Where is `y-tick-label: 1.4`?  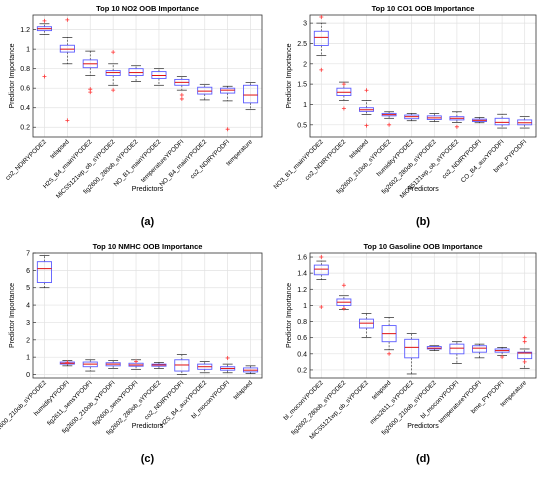
y-tick-label: 1.4 is located at coordinates (302, 274).